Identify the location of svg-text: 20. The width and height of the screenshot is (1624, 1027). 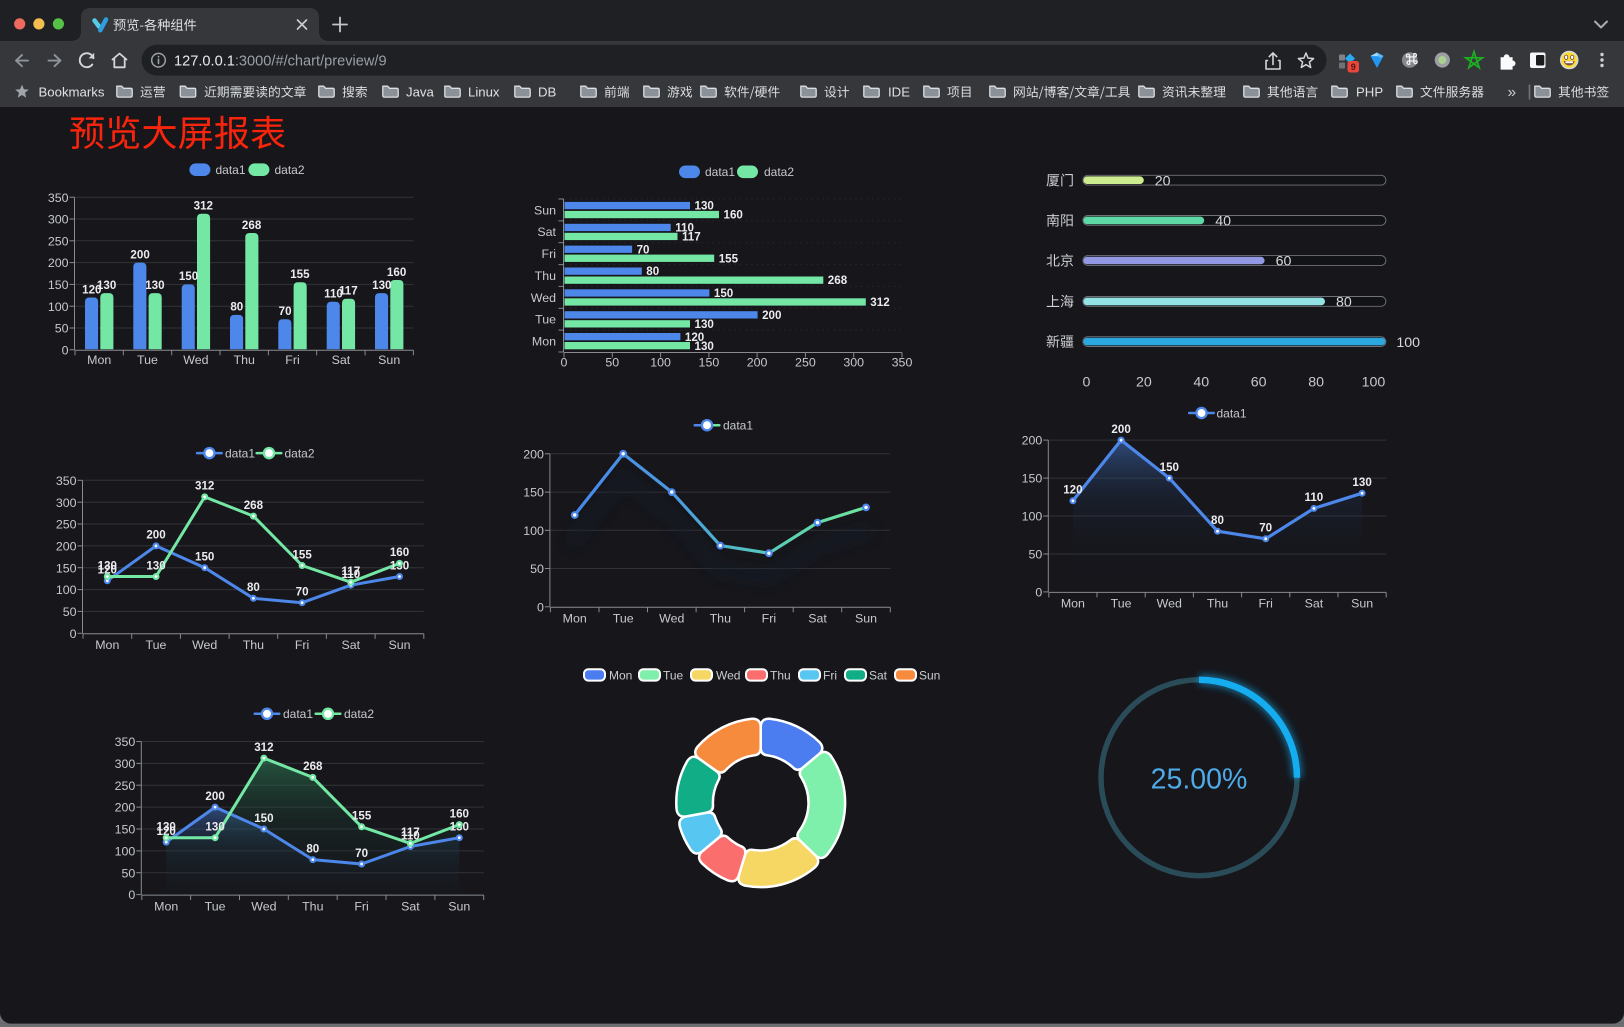
(1163, 181).